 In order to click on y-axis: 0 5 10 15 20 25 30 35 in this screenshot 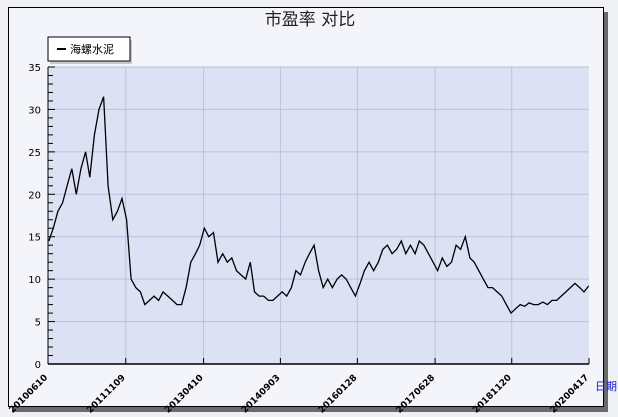, I will do `click(41, 217)`.